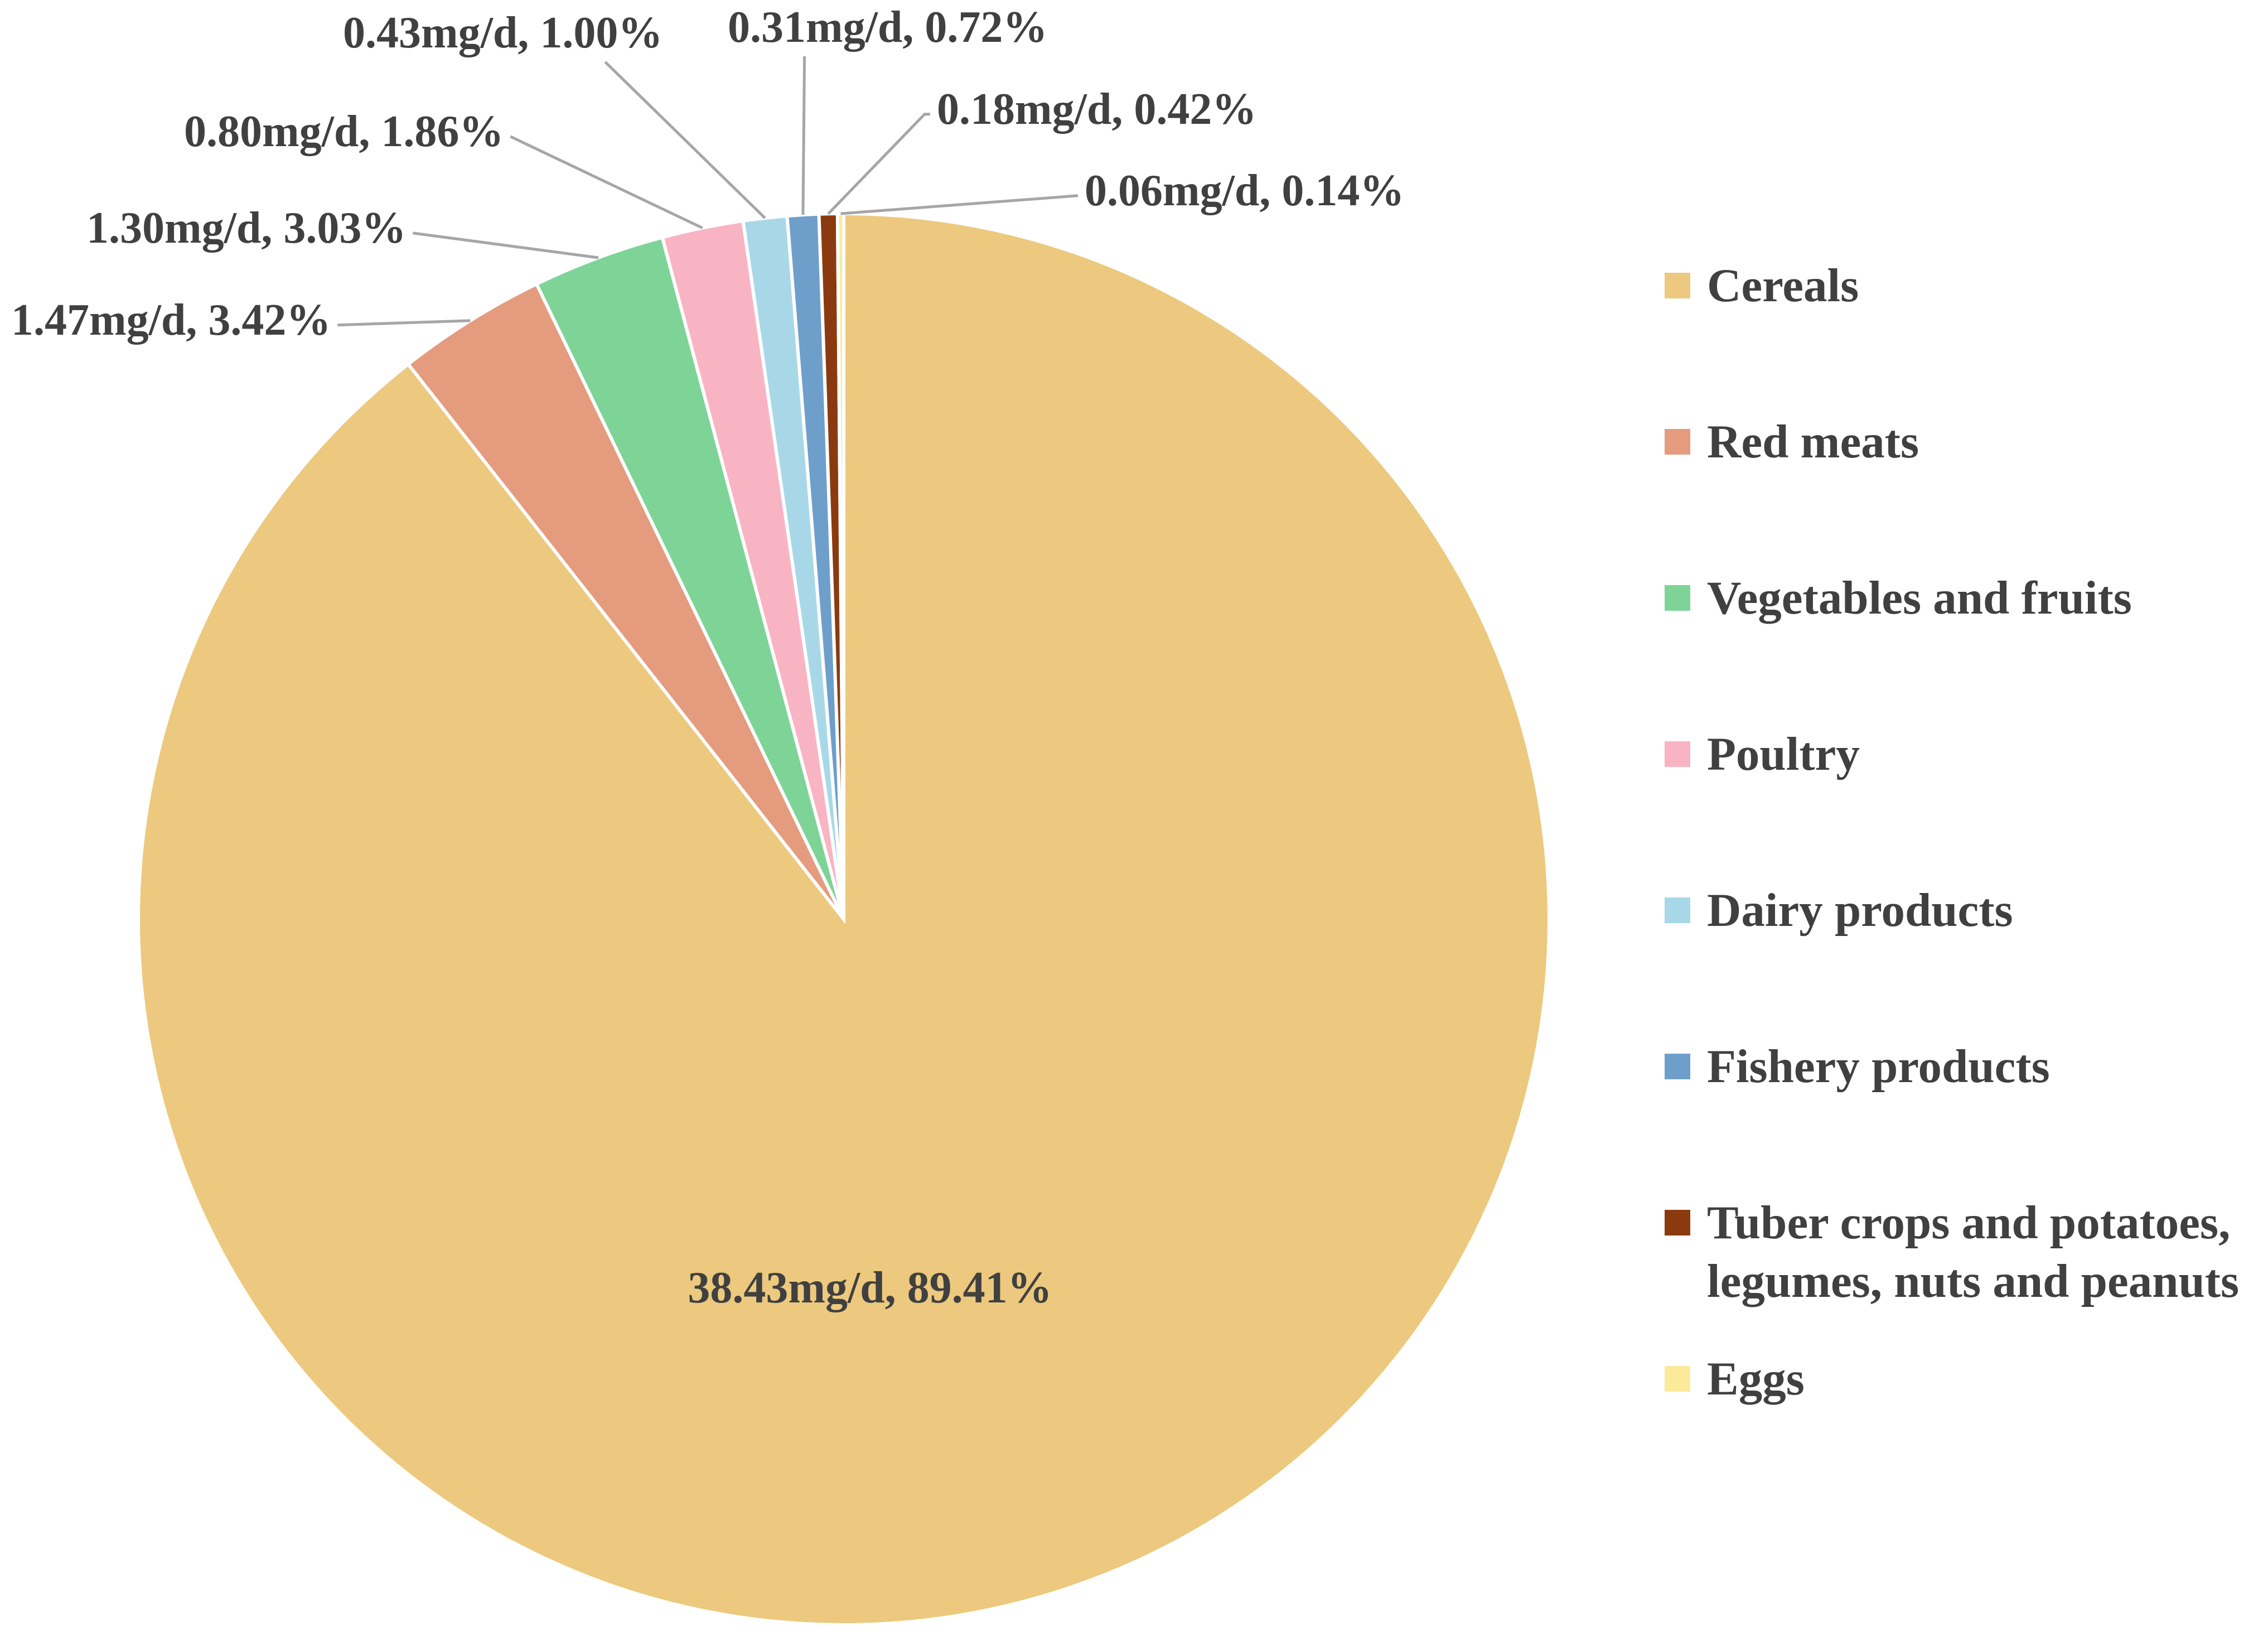 The height and width of the screenshot is (1641, 2268). What do you see at coordinates (344, 131) in the screenshot?
I see `data-label: 0.80mg/d, 1.86%` at bounding box center [344, 131].